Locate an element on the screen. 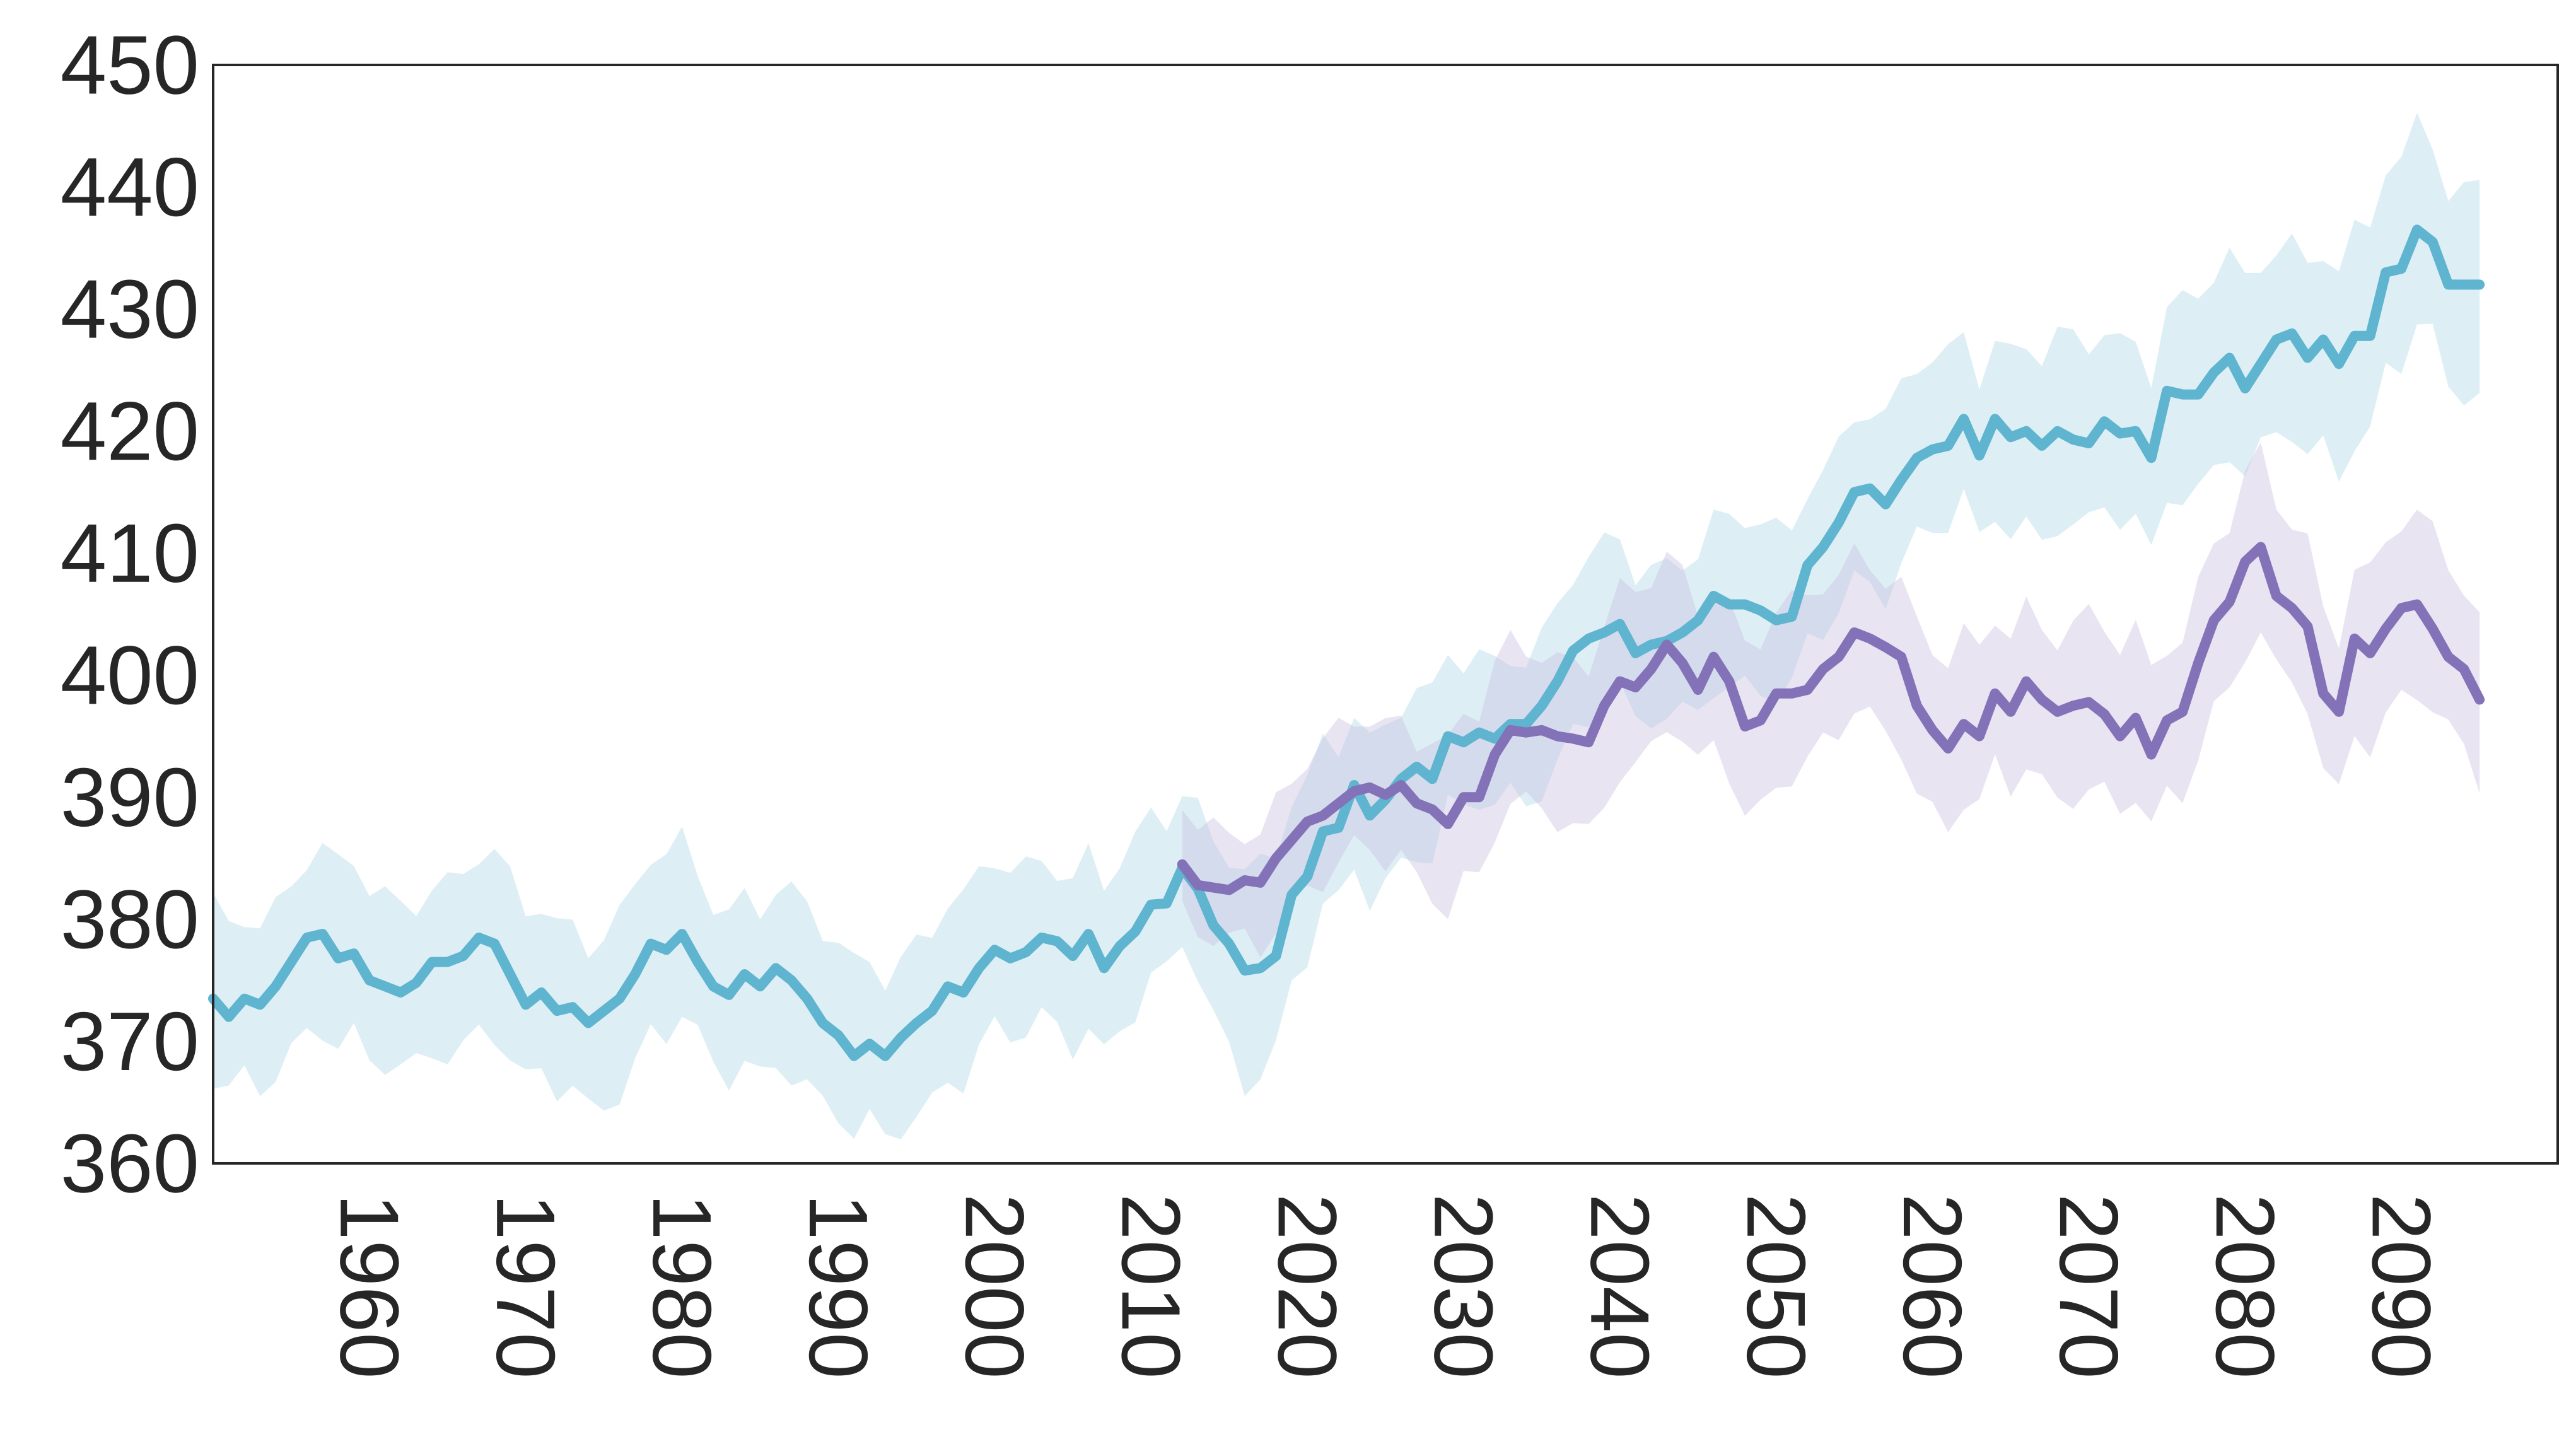 This screenshot has width=2576, height=1432. y-tick-label: 400 is located at coordinates (130, 675).